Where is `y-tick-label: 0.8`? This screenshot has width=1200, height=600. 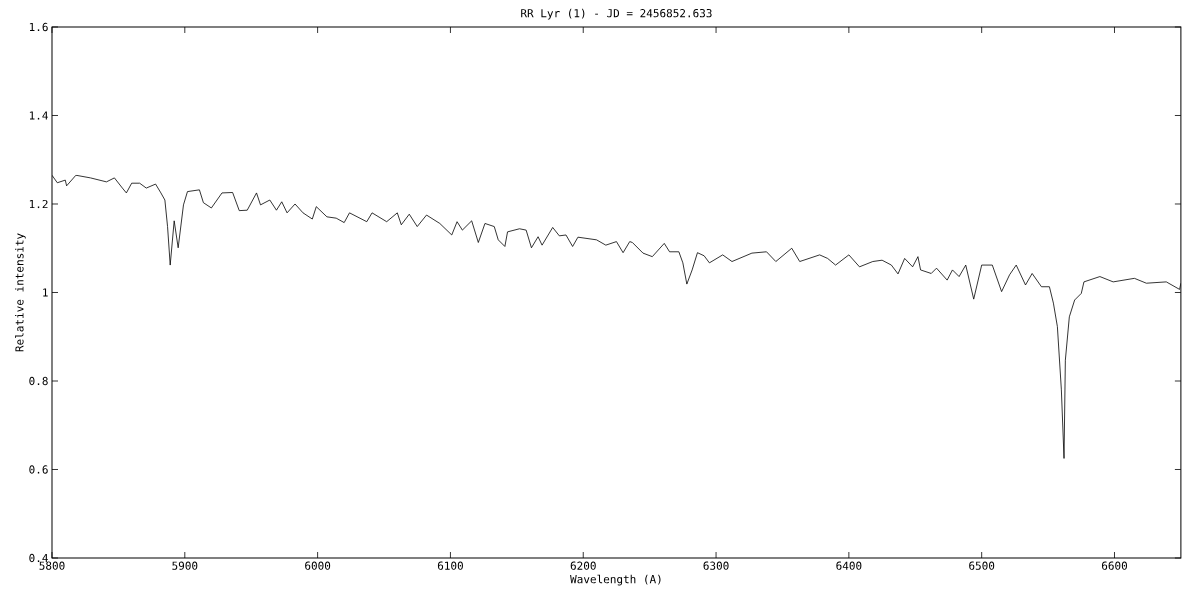 y-tick-label: 0.8 is located at coordinates (38, 381).